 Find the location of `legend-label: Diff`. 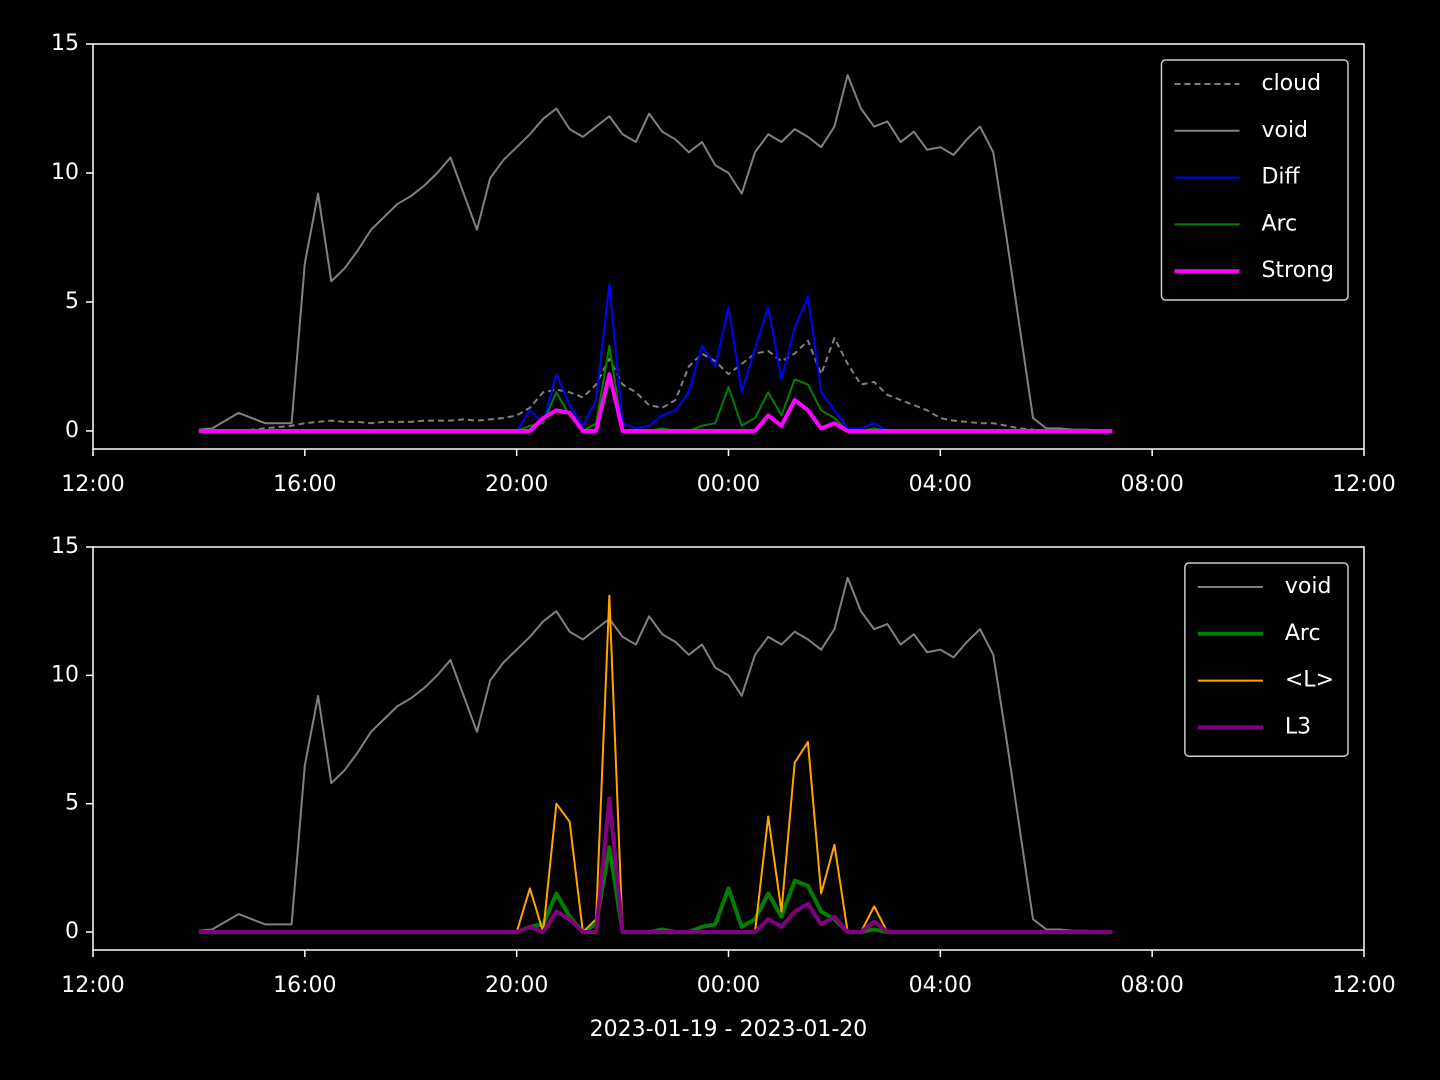

legend-label: Diff is located at coordinates (1280, 177).